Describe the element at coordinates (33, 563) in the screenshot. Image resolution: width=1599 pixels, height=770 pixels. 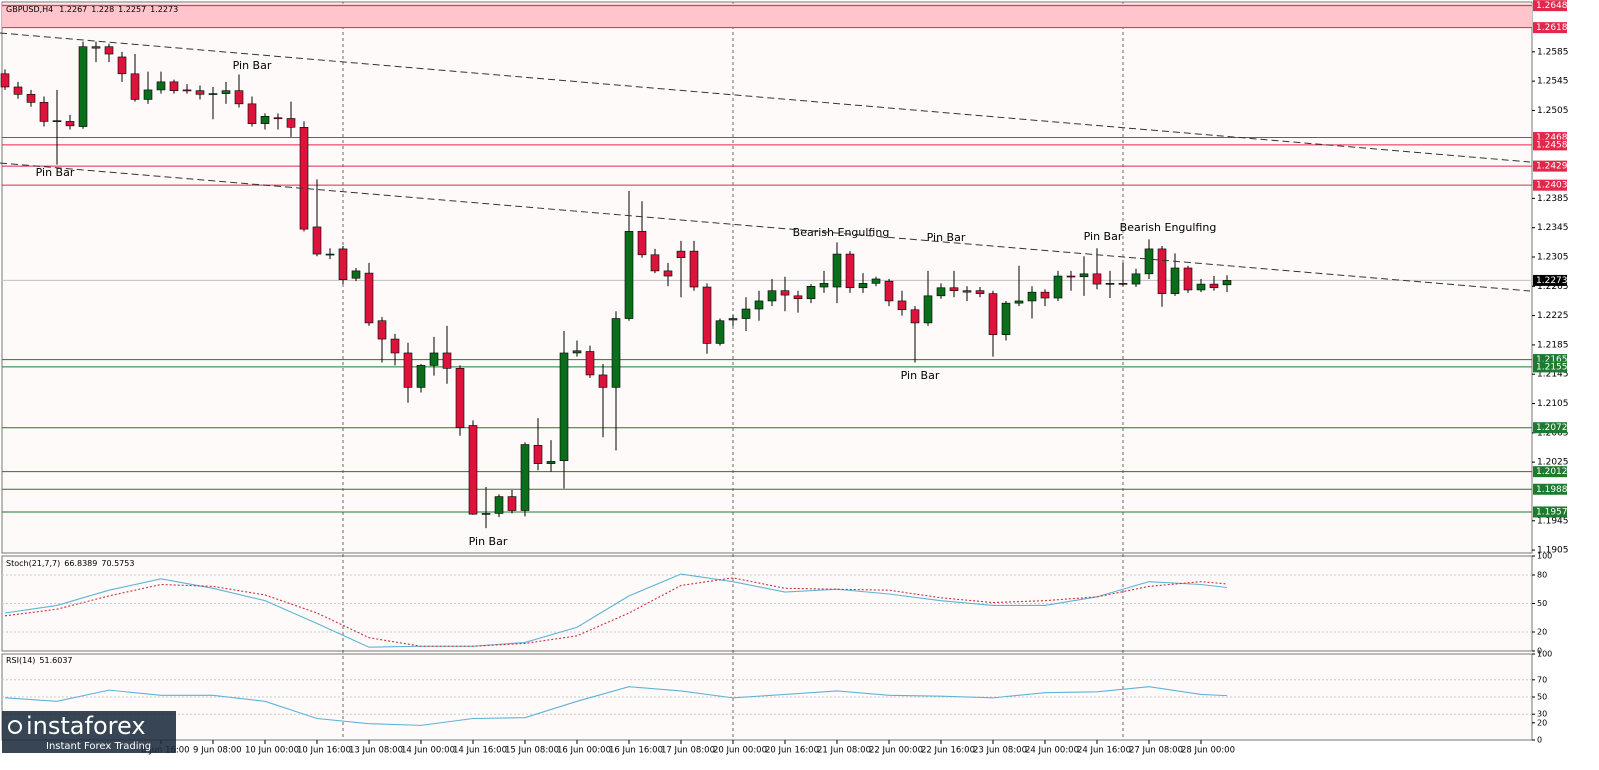
I see `indicator-name: Stoch(21,7,7)` at that location.